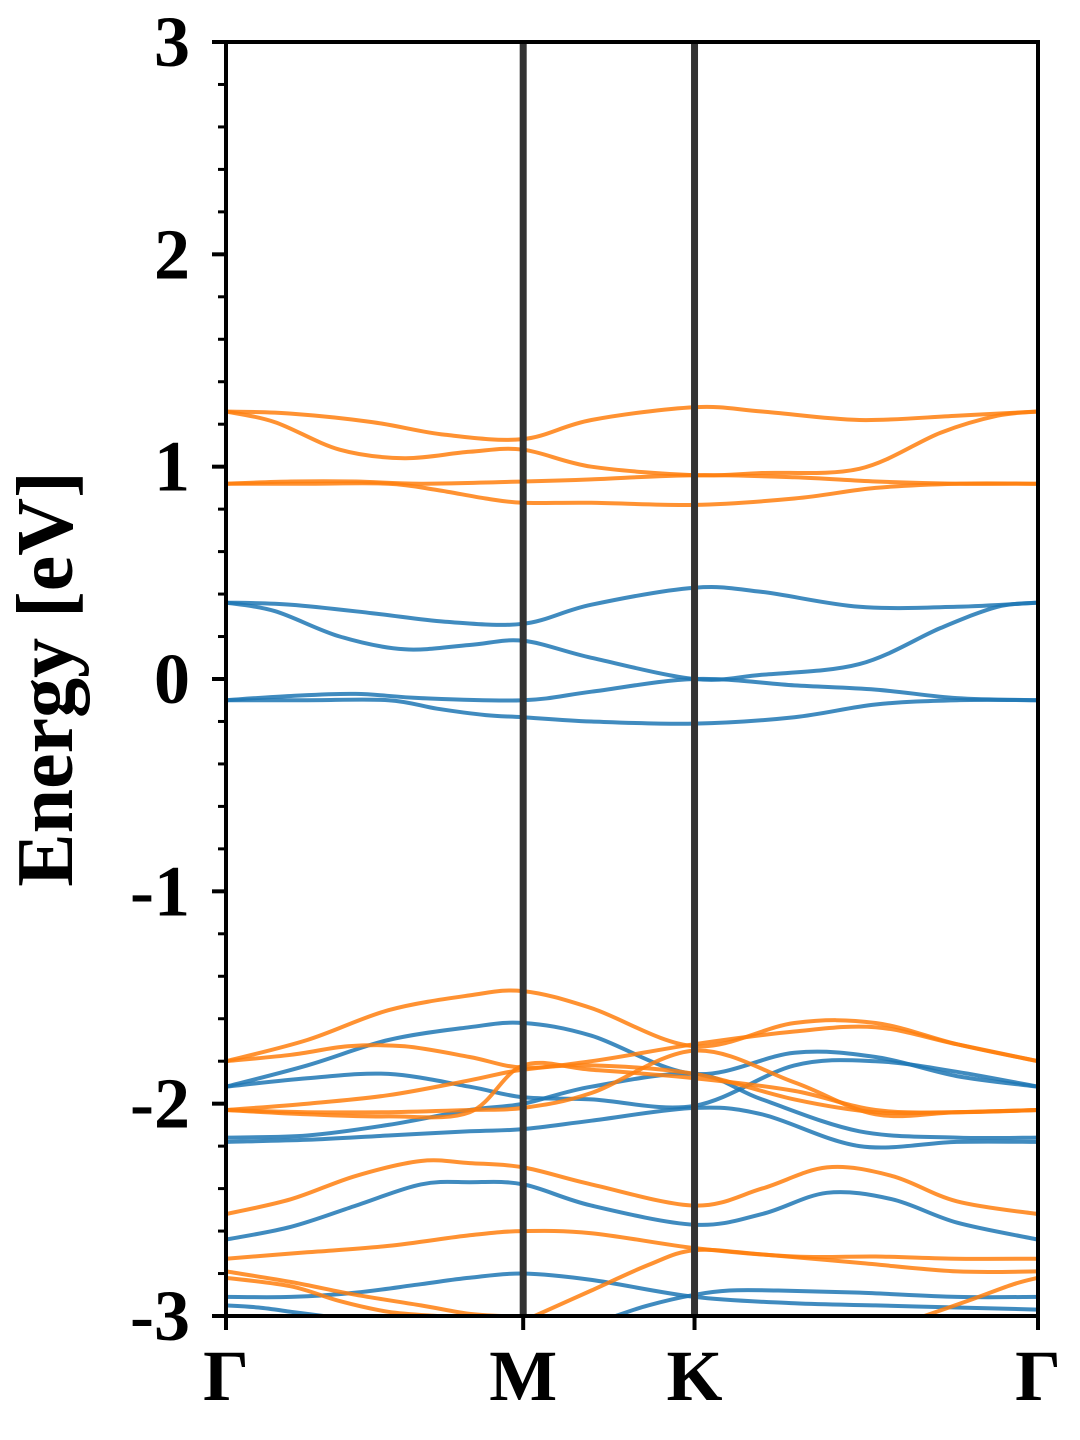  I want to click on y-tick-label: 0, so click(172, 679).